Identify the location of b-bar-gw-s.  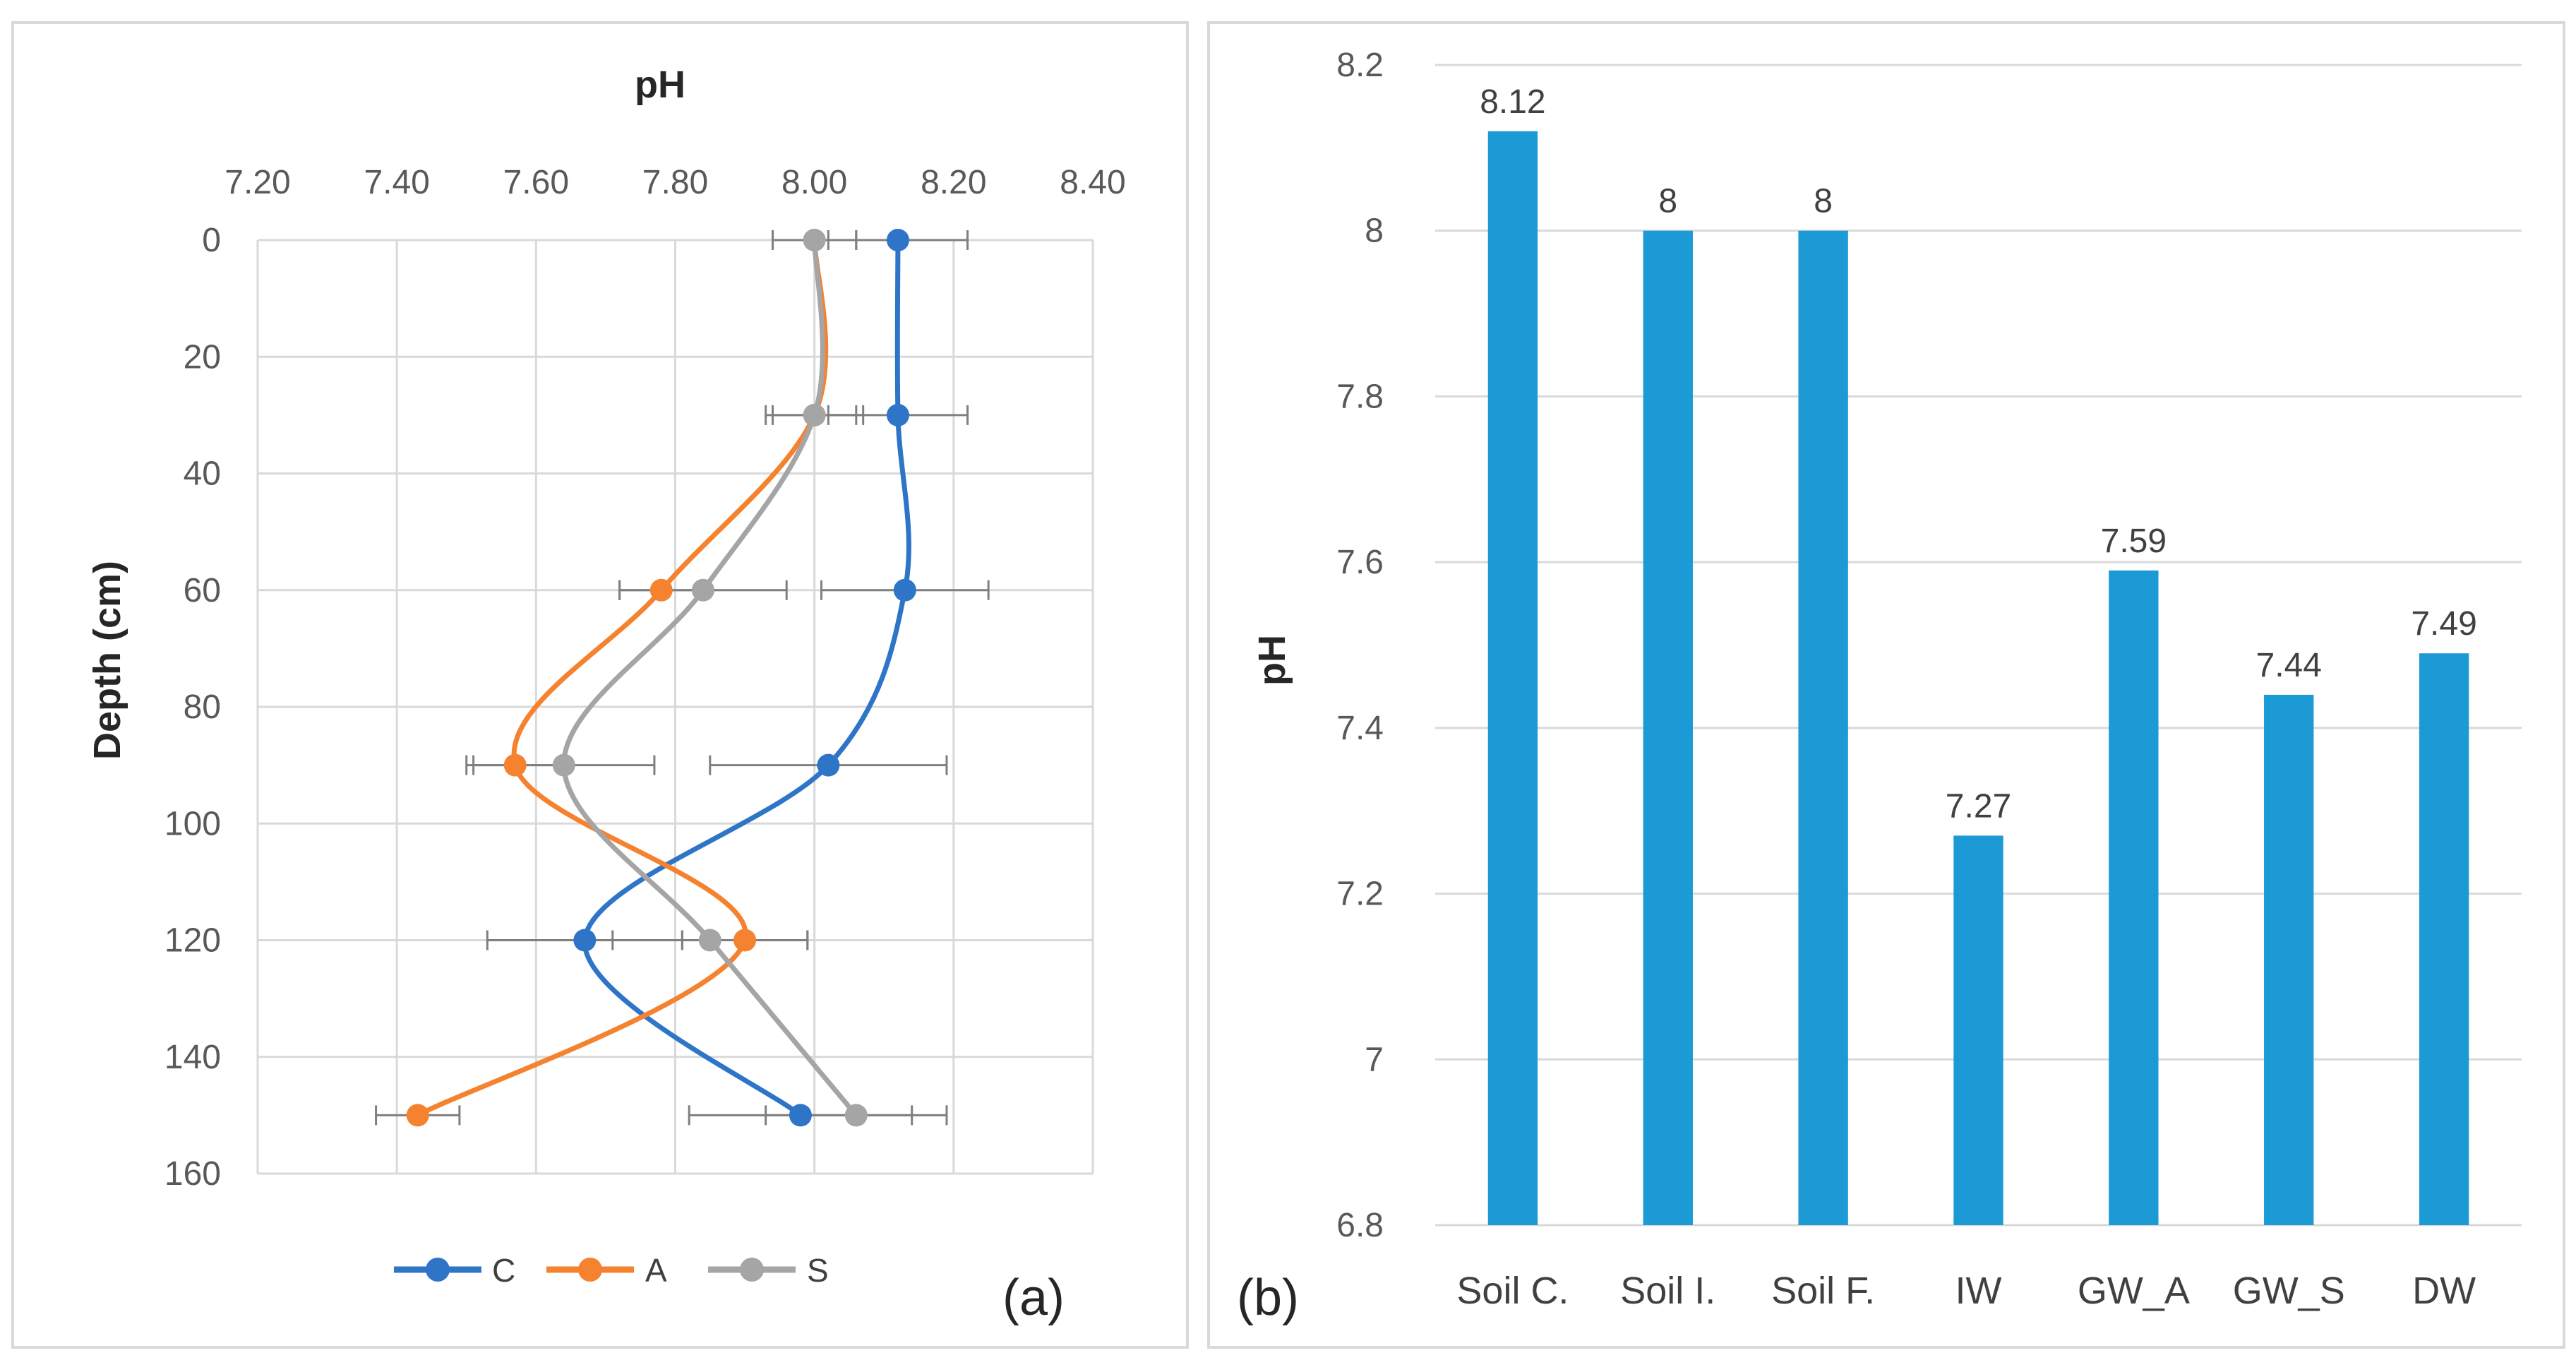
(2289, 959).